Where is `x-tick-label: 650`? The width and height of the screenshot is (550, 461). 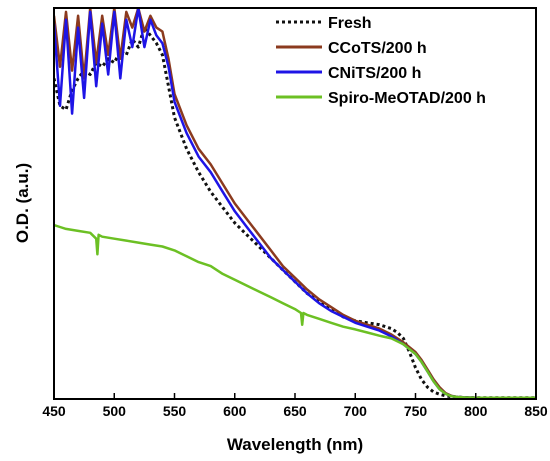 x-tick-label: 650 is located at coordinates (295, 411).